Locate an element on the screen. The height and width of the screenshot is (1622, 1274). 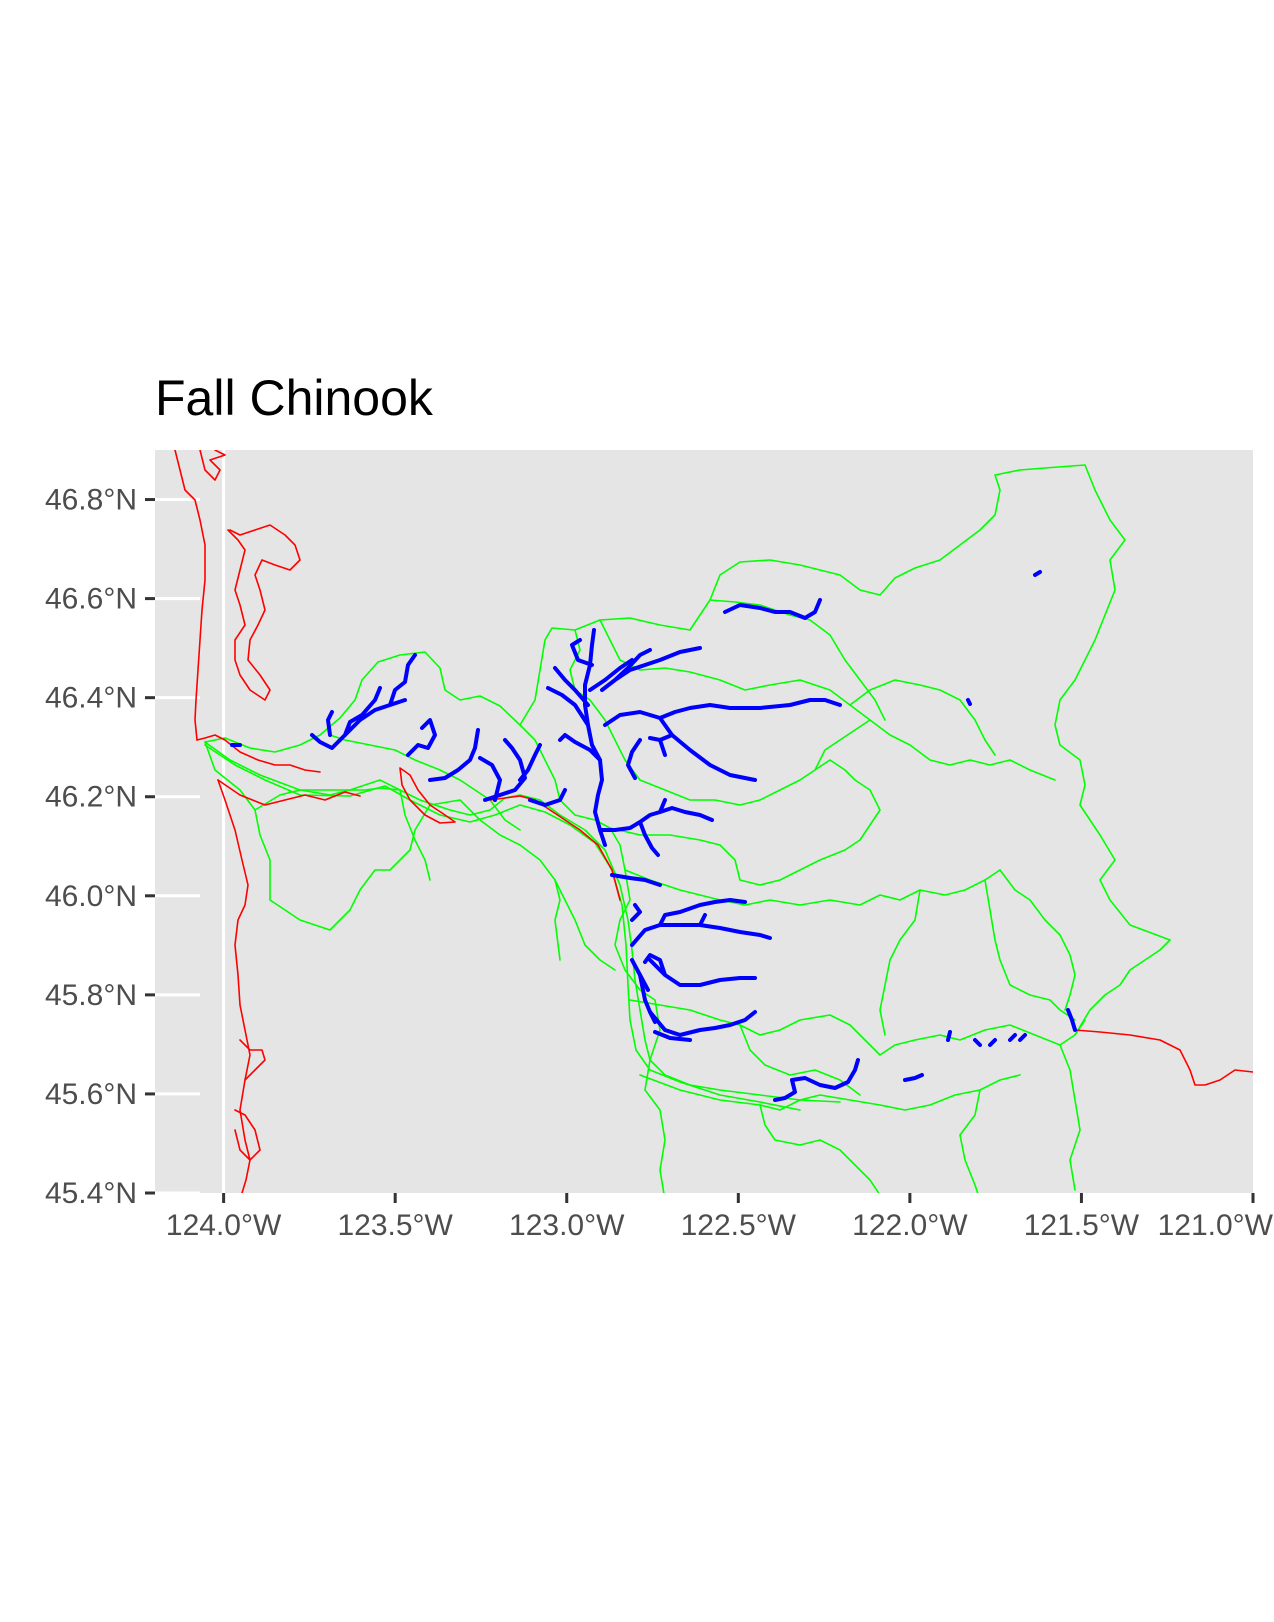
stream-toutle is located at coordinates (651, 669).